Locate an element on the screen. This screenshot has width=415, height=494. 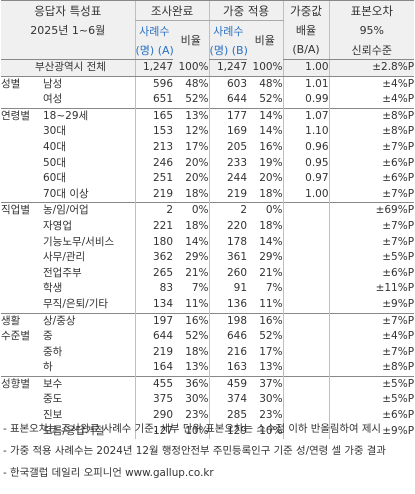
cell-cases-b: 285 is located at coordinates (228, 416).